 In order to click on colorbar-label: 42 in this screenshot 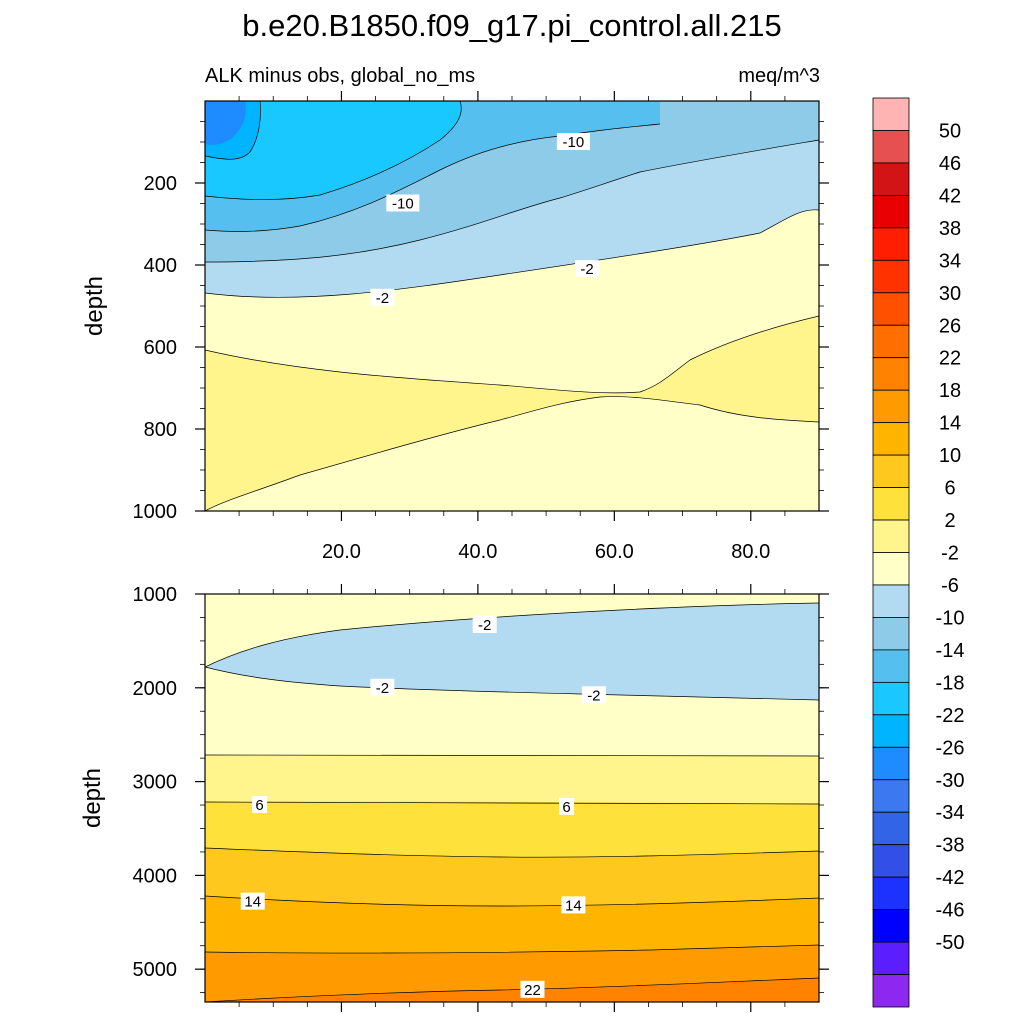, I will do `click(950, 196)`.